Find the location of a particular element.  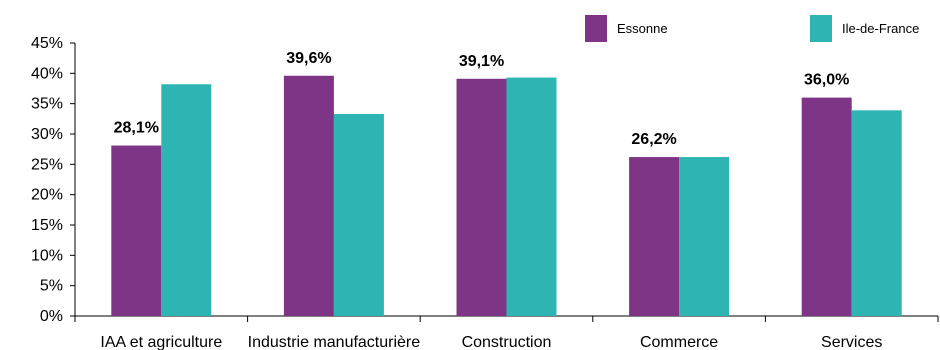

legend-label: Ile-de-France is located at coordinates (880, 28).